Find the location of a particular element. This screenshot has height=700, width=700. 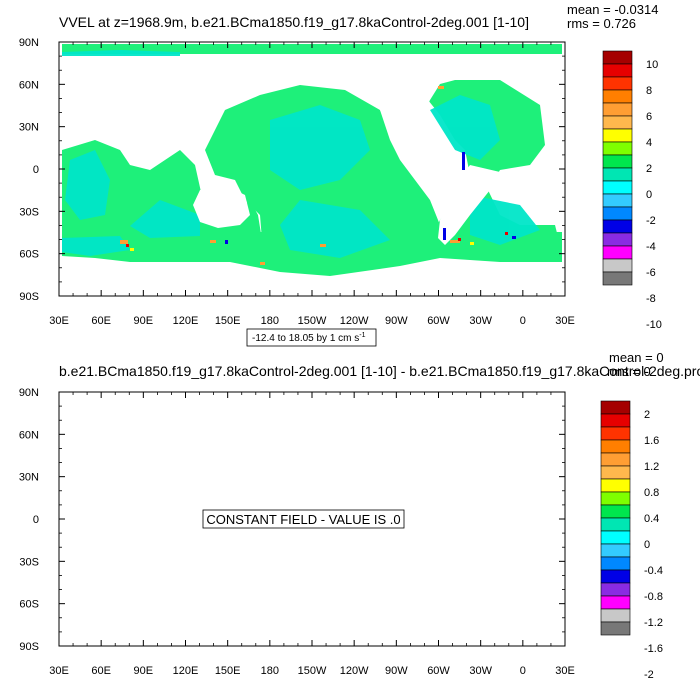

x-tick-label: 150W is located at coordinates (312, 321).